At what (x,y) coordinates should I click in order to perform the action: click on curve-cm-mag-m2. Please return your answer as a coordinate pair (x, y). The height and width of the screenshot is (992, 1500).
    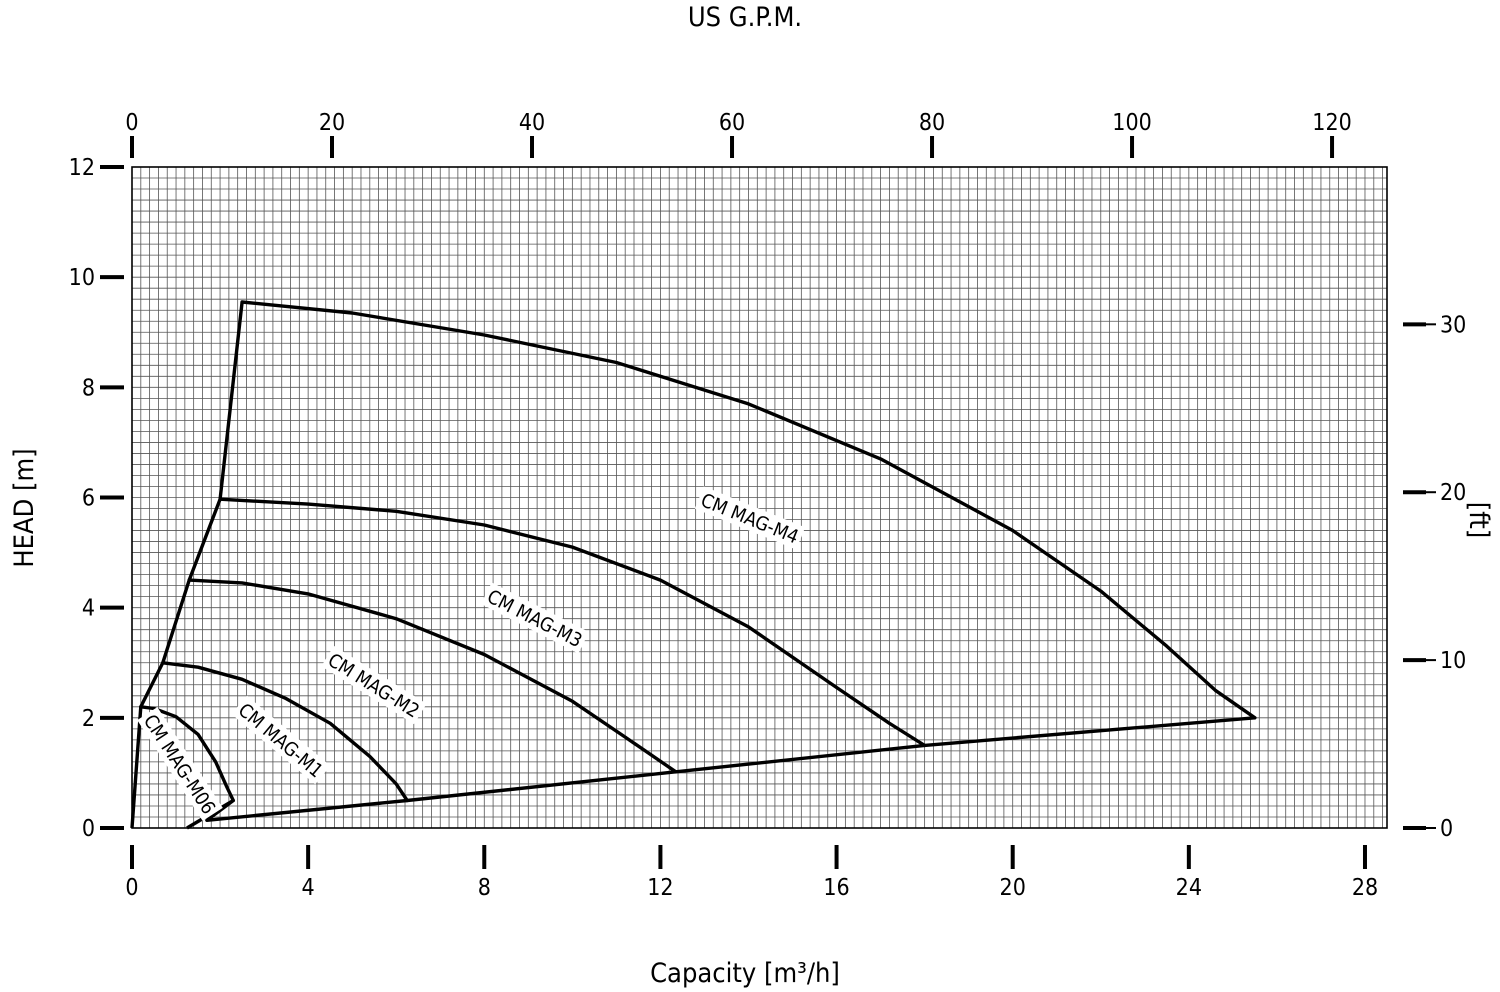
    Looking at the image, I should click on (432, 676).